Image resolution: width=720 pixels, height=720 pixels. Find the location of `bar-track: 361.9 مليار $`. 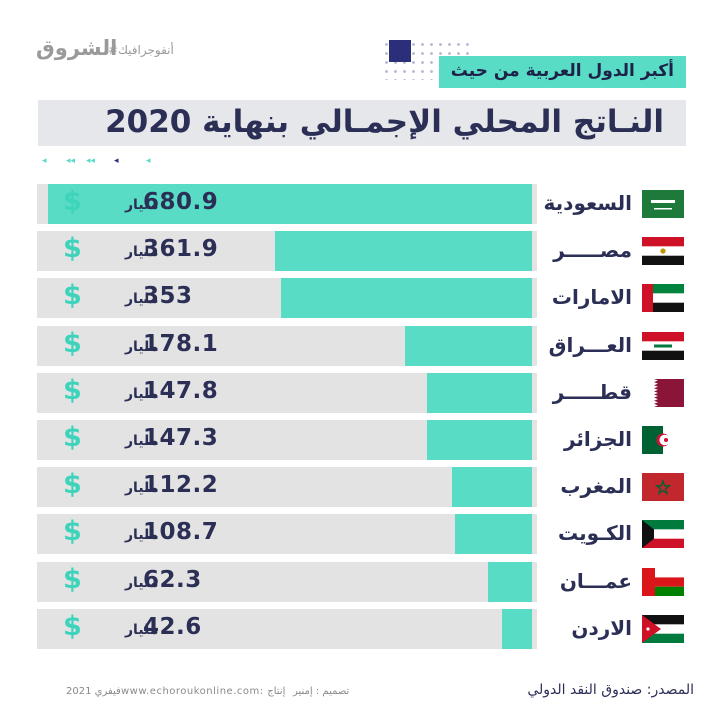

bar-track: 361.9 مليار $ is located at coordinates (287, 251).